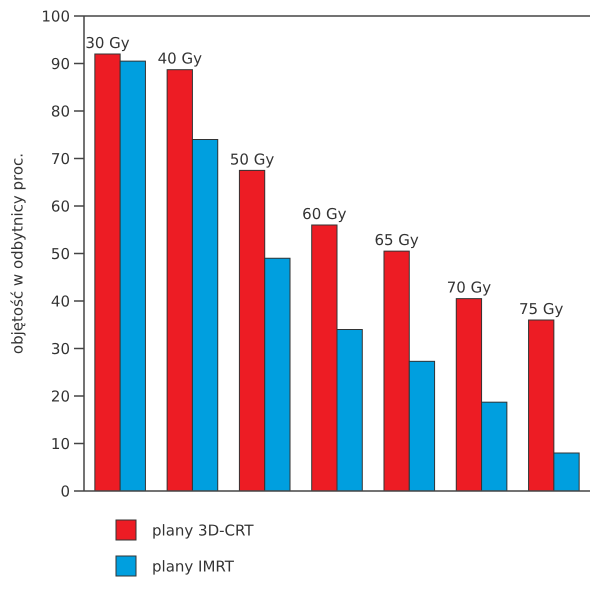  Describe the element at coordinates (541, 309) in the screenshot. I see `x-tick-label: 75 Gy` at that location.